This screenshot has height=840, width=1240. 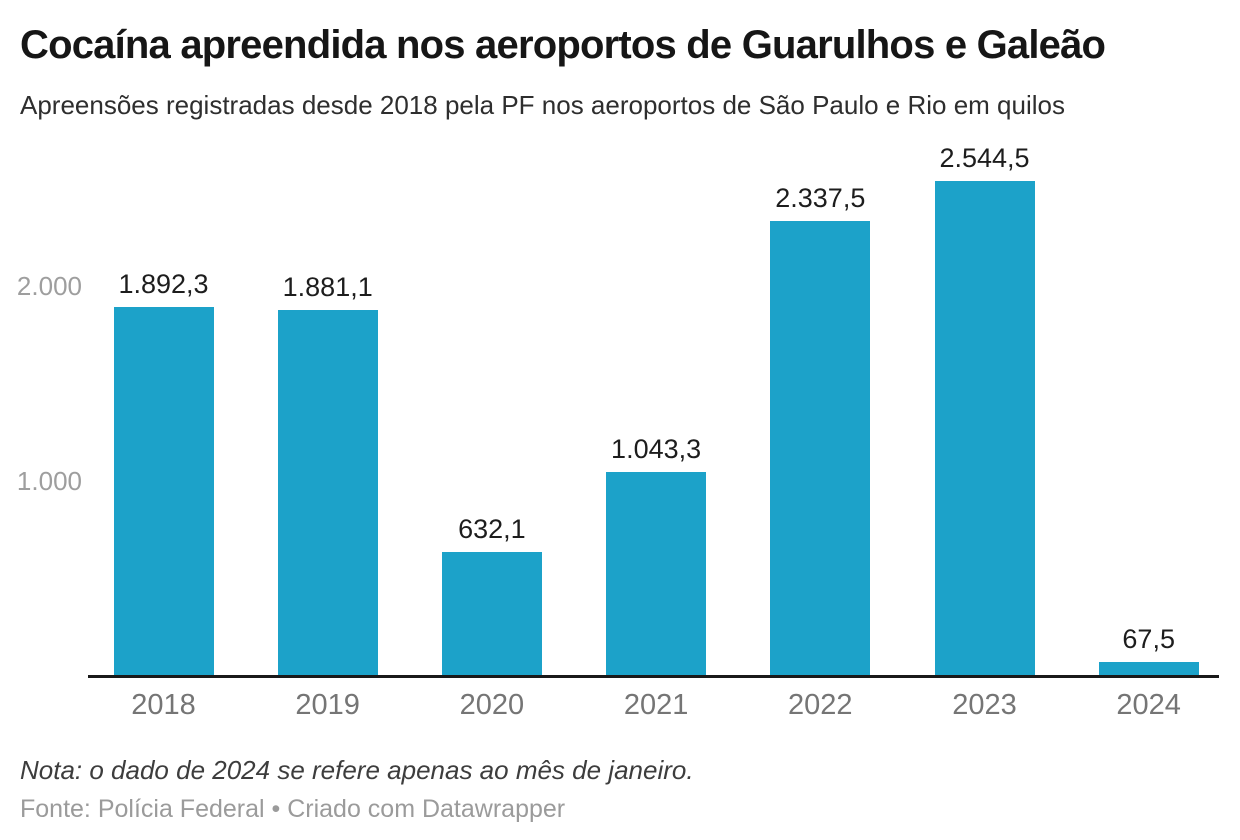 What do you see at coordinates (163, 705) in the screenshot?
I see `x-axis-tick-label: 2018` at bounding box center [163, 705].